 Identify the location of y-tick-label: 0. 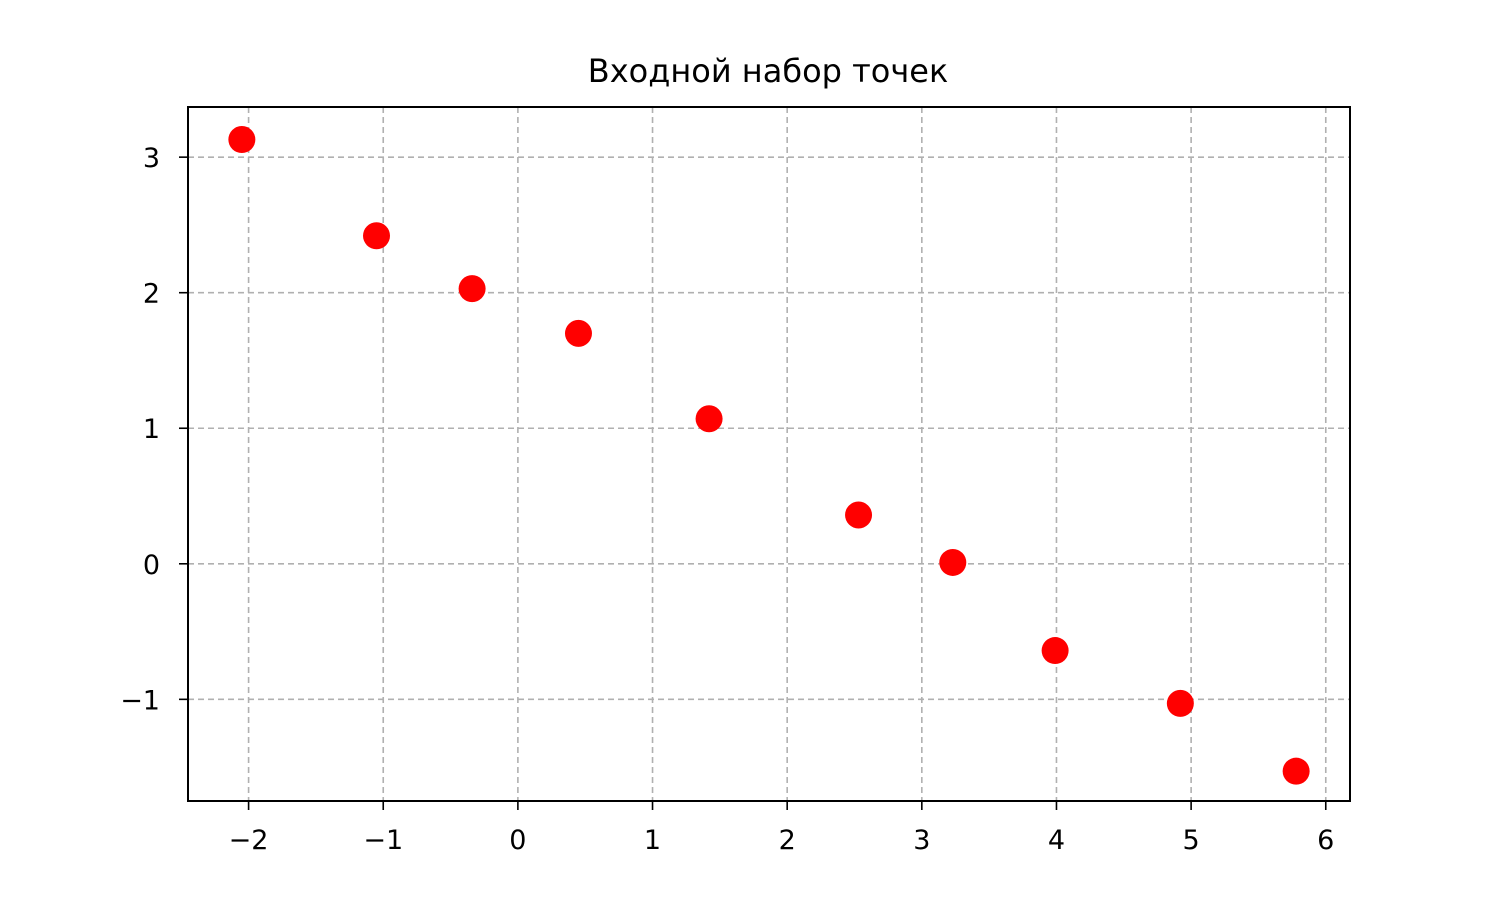
(151, 565).